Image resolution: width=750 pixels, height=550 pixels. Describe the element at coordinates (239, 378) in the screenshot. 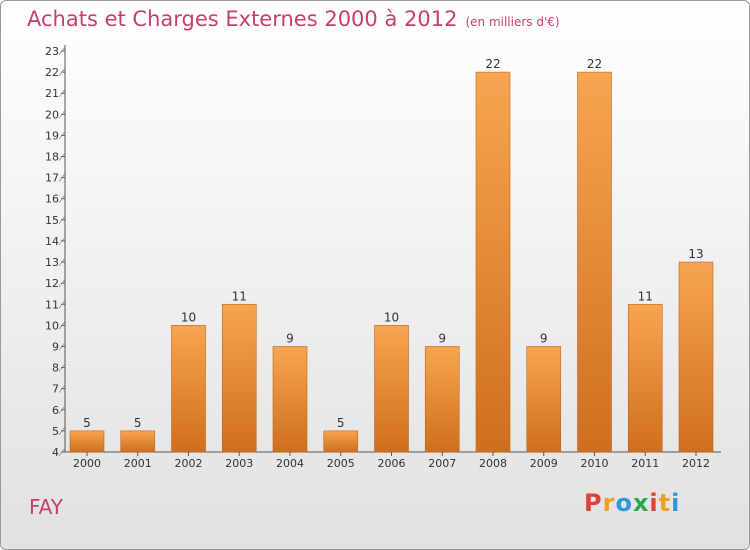

I see `bar-2003` at that location.